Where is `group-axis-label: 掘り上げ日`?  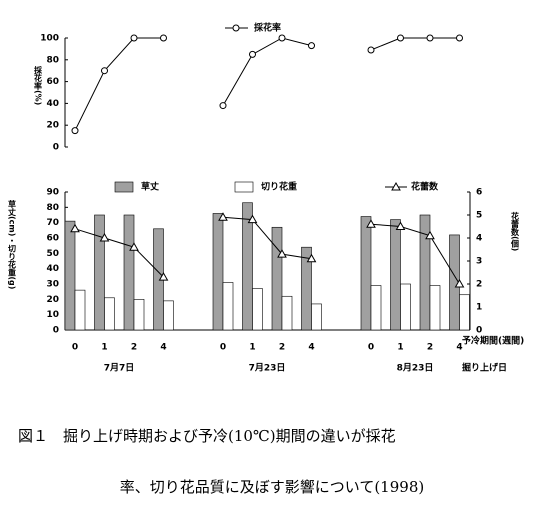
group-axis-label: 掘り上げ日 is located at coordinates (484, 368).